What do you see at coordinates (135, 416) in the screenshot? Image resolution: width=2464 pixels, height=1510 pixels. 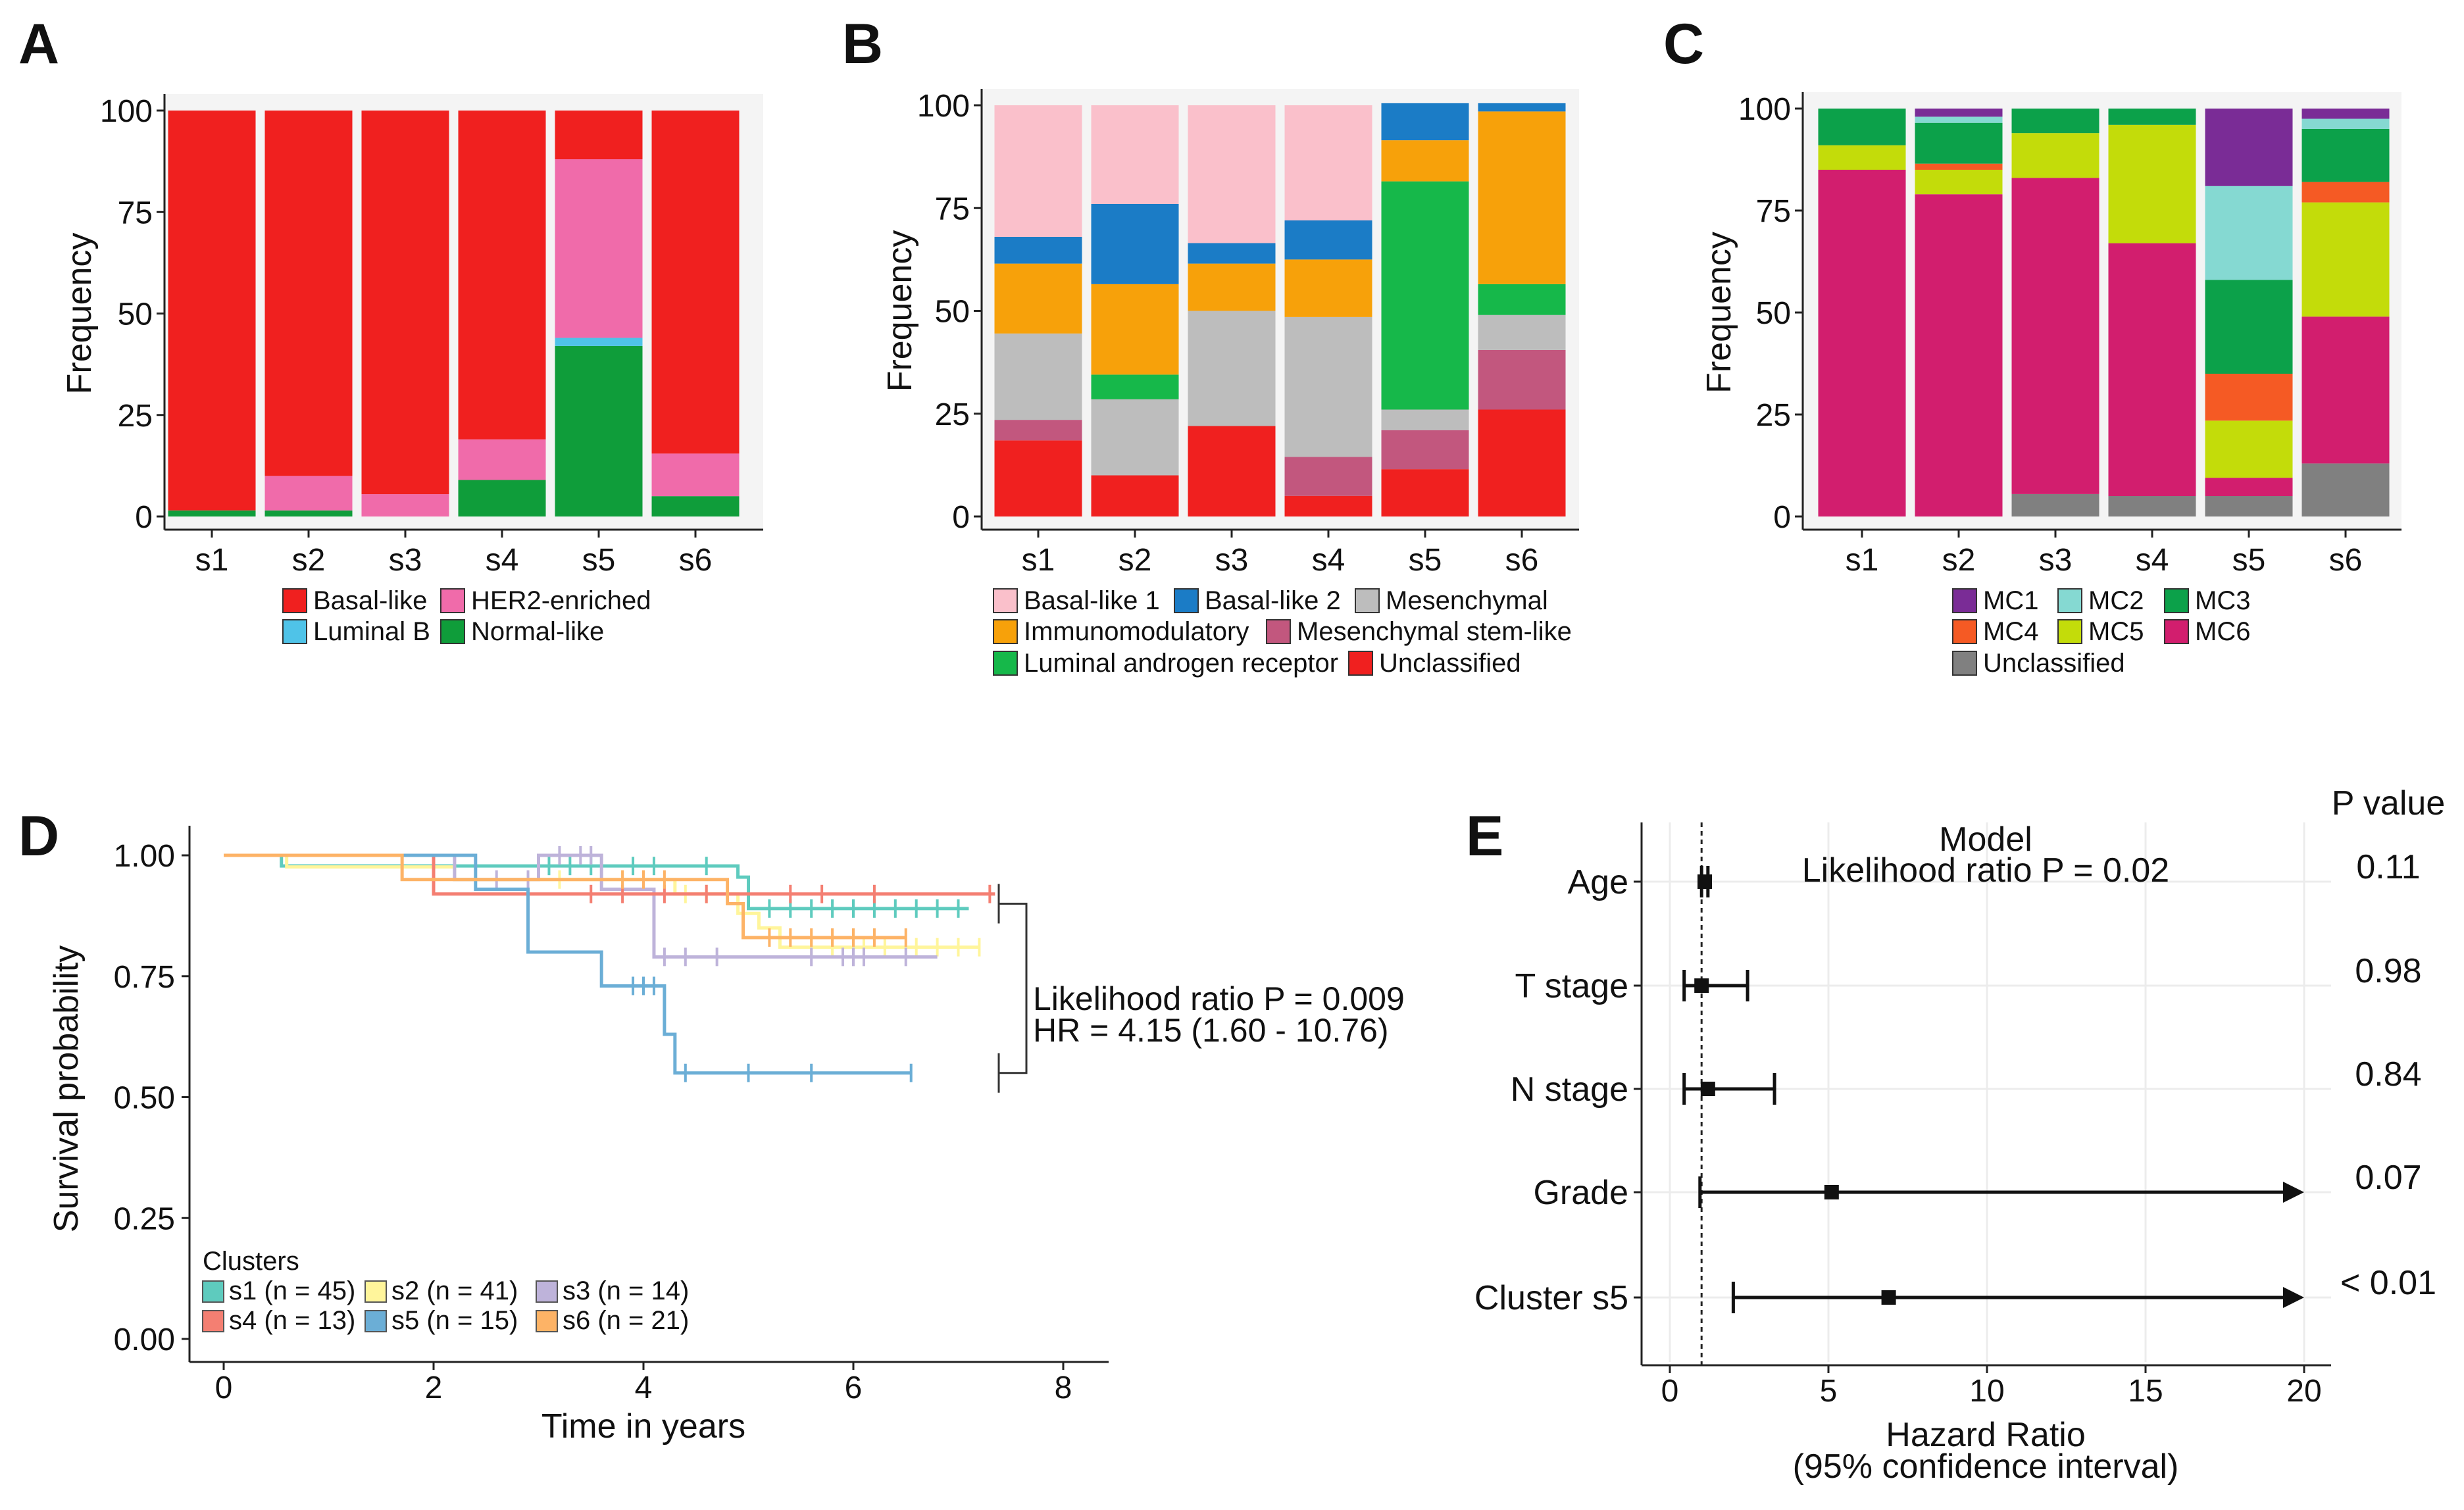 I see `panel-a-y-tick-label: 25` at bounding box center [135, 416].